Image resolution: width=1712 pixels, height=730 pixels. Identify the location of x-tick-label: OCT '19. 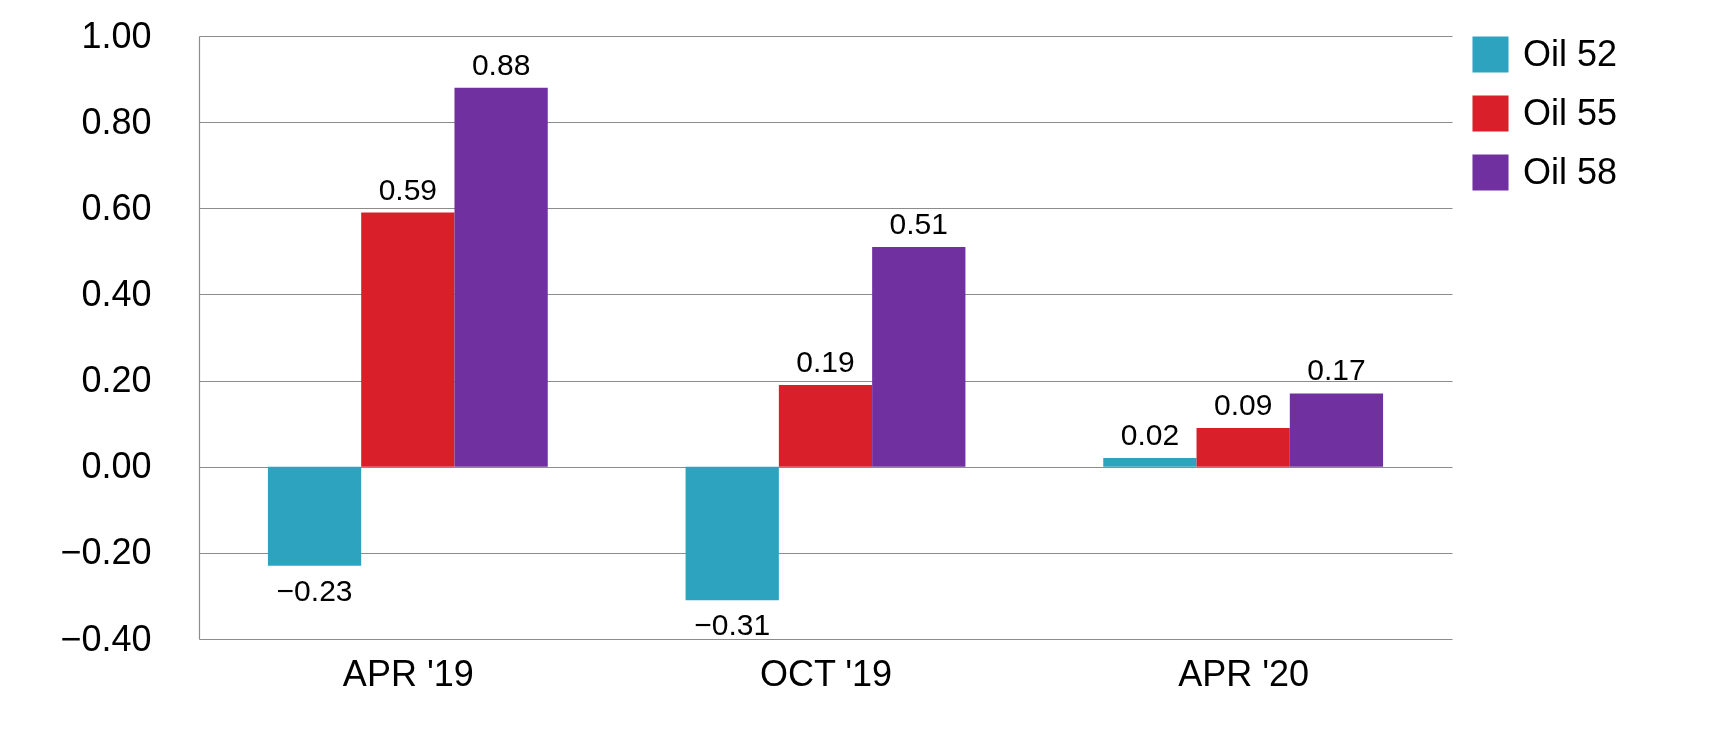
(826, 673).